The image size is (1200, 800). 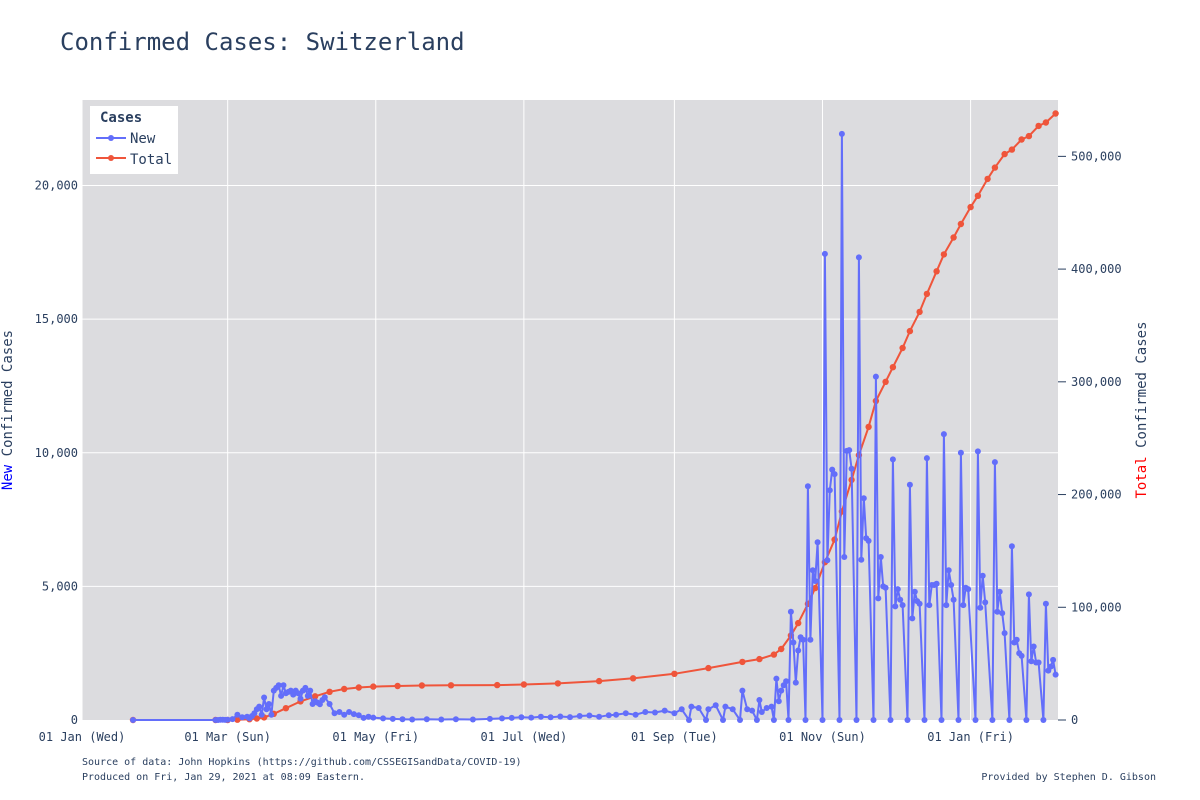 I want to click on y-axis-right-title: Total Confirmed Cases, so click(x=1142, y=409).